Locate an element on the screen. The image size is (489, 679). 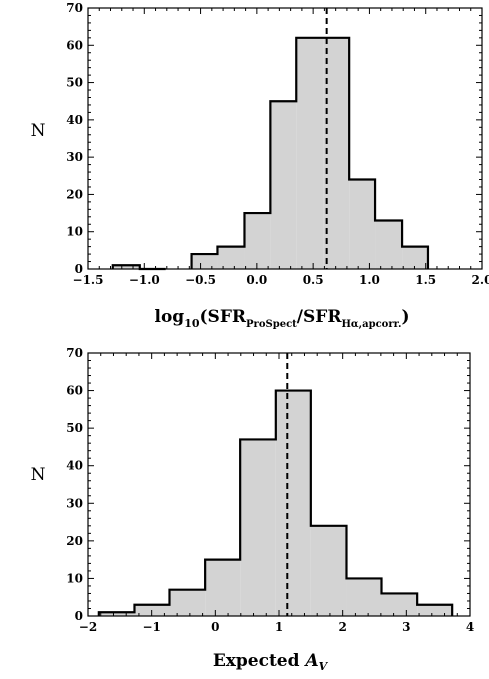
x-tick-label: 1.0 is located at coordinates (369, 280).